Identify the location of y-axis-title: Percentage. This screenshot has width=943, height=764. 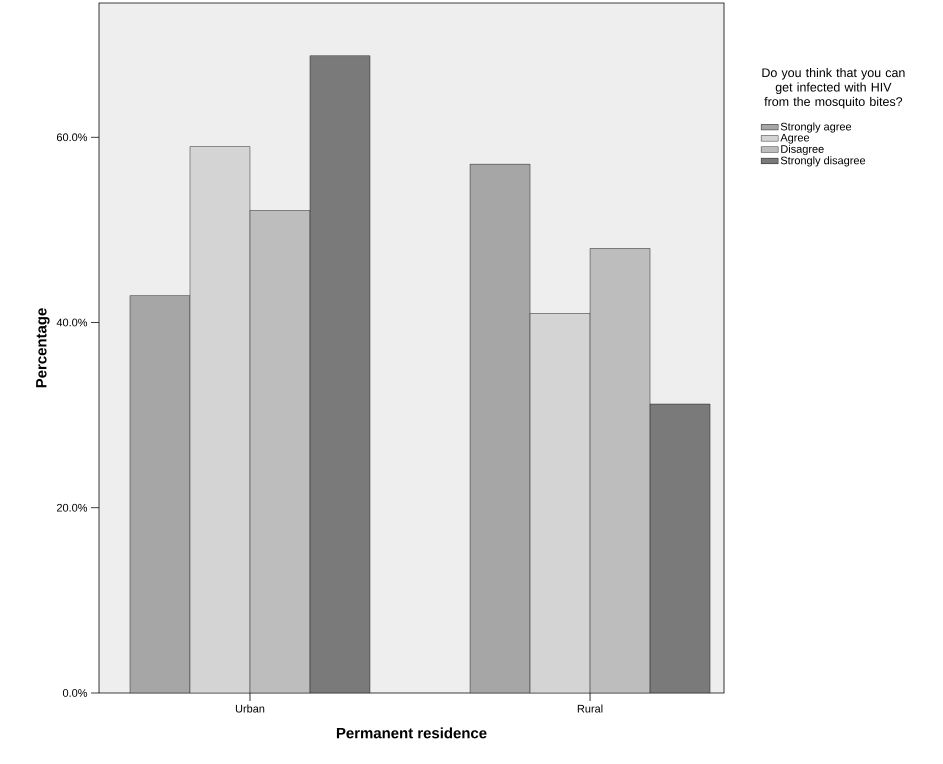
(43, 348).